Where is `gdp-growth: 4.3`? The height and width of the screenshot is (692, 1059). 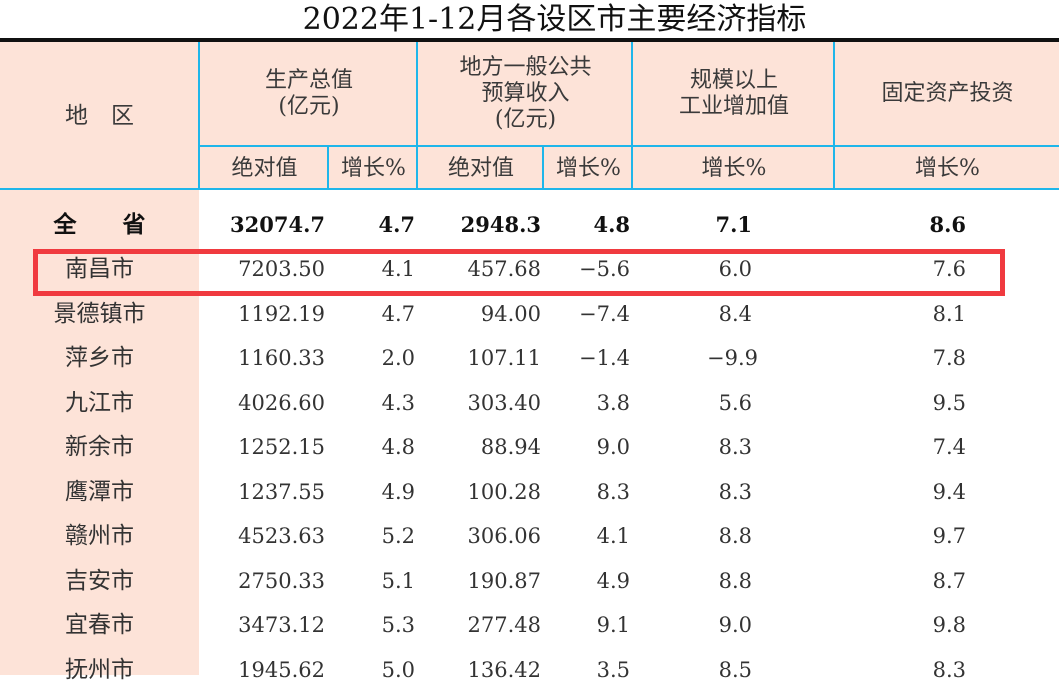 gdp-growth: 4.3 is located at coordinates (398, 403).